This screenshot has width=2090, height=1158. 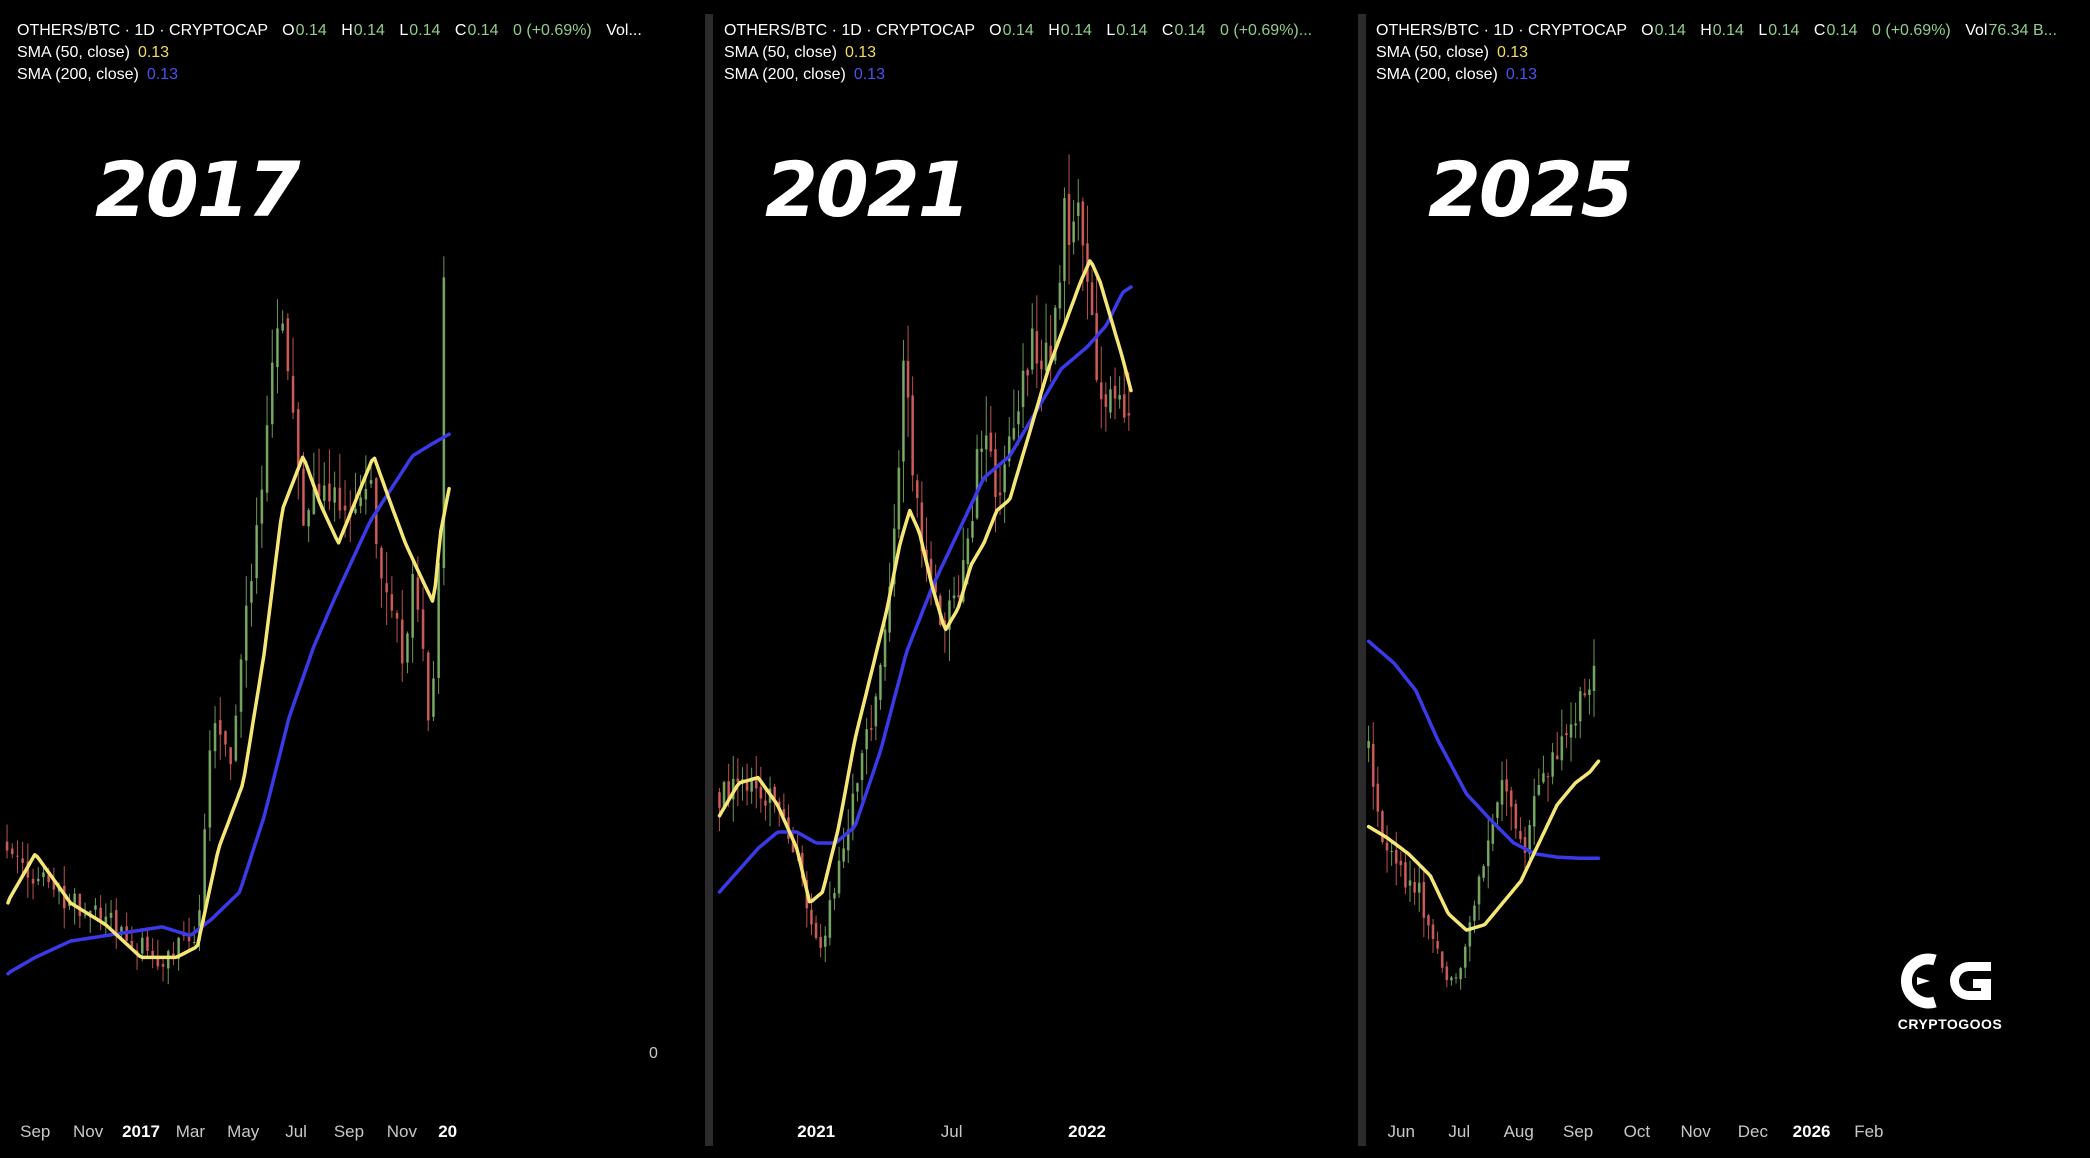 What do you see at coordinates (153, 52) in the screenshot?
I see `sma50-value: 0.13` at bounding box center [153, 52].